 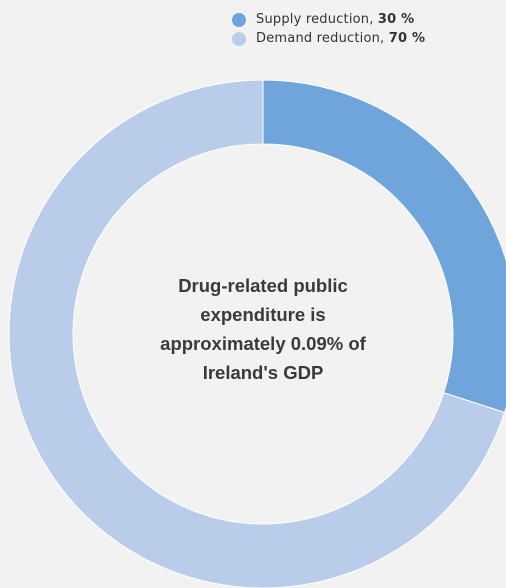 What do you see at coordinates (263, 372) in the screenshot?
I see `center-text-line-4: Ireland's GDP` at bounding box center [263, 372].